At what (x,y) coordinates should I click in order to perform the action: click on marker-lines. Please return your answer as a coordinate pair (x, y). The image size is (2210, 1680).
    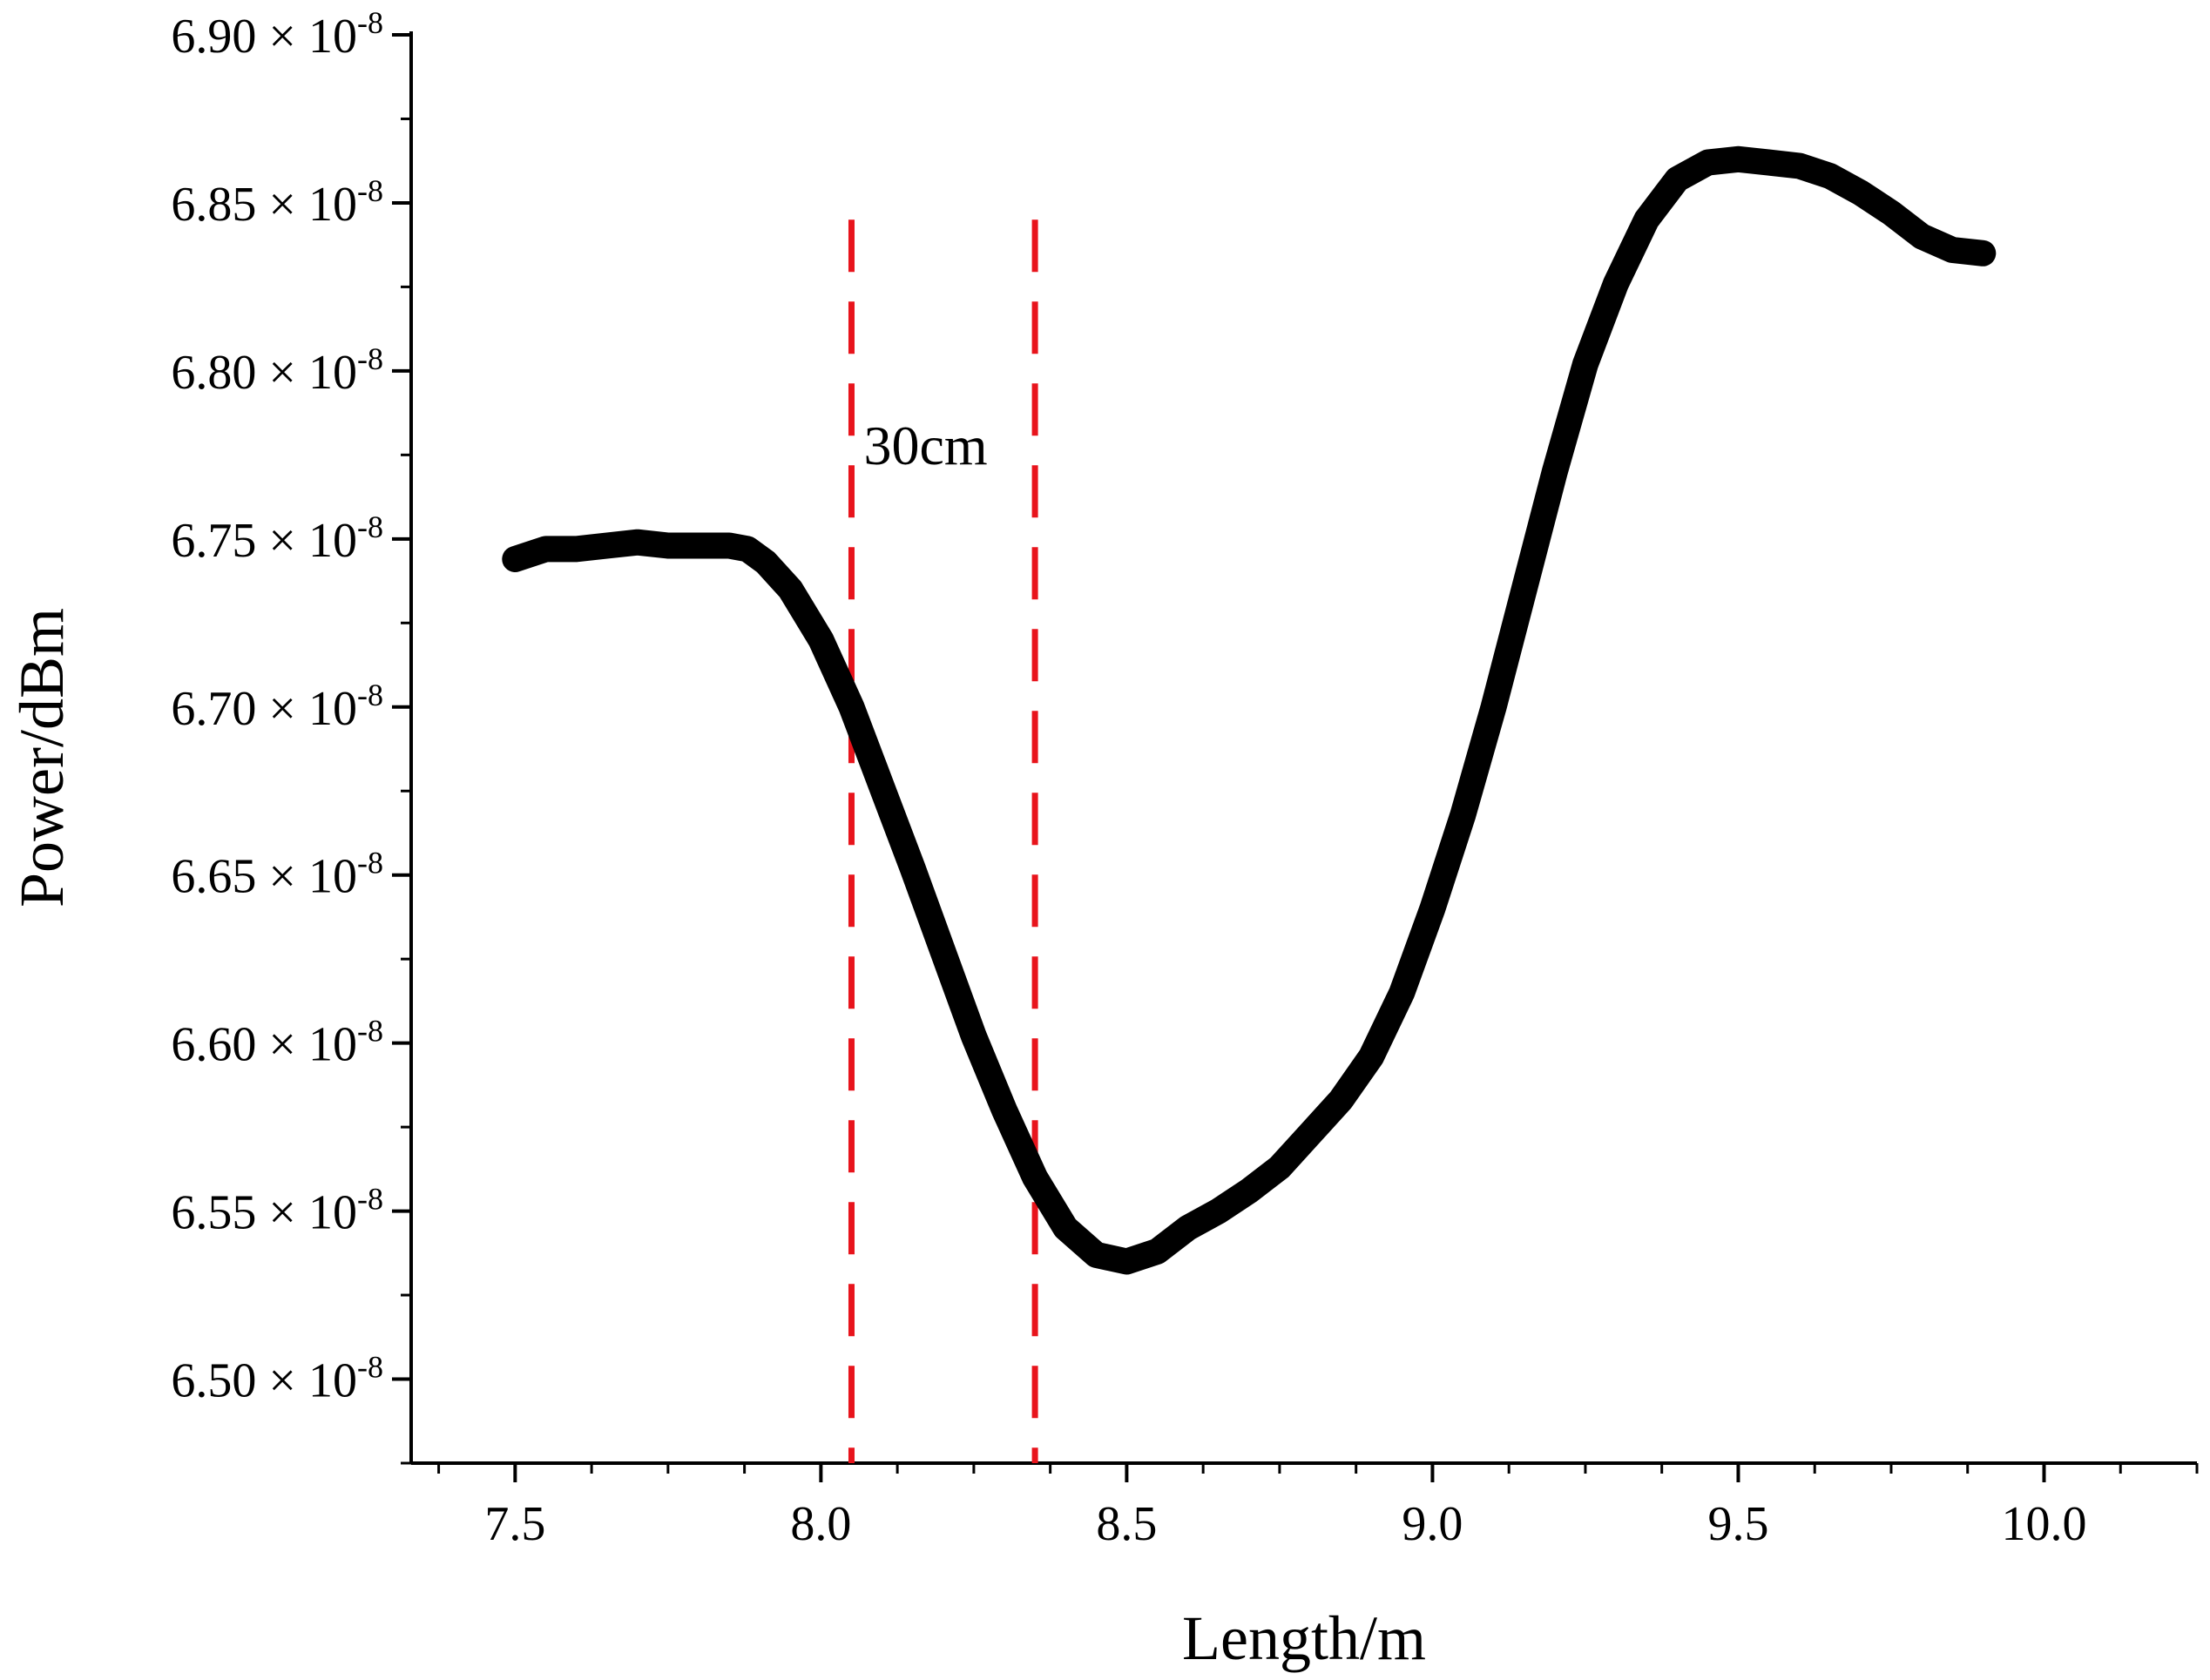
    Looking at the image, I should click on (943, 841).